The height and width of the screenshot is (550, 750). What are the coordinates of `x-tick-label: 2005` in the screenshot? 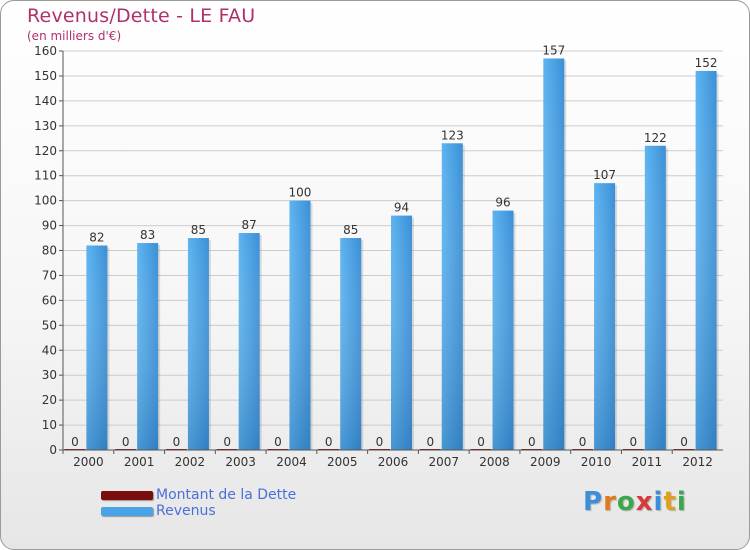 It's located at (342, 462).